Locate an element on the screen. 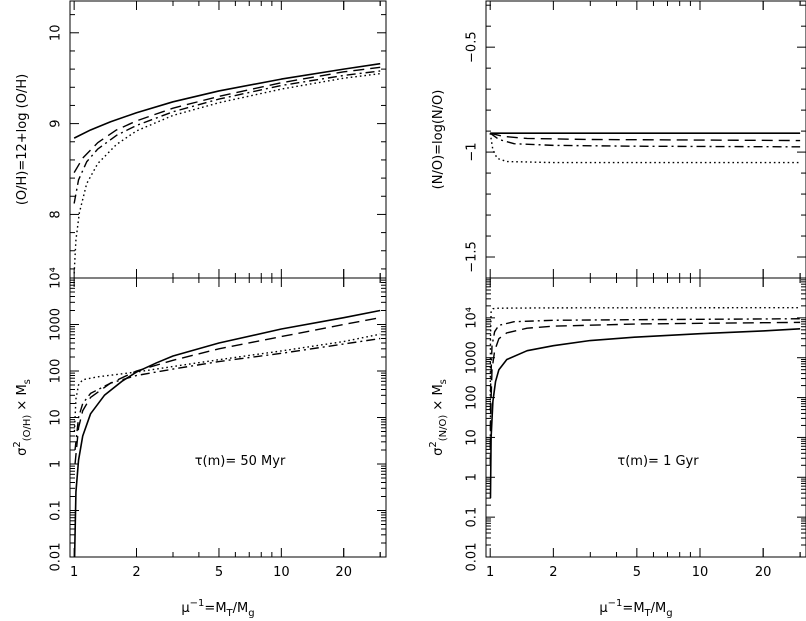 The image size is (806, 621). y-axis-label: (N/O)=log(N/O) is located at coordinates (438, 140).